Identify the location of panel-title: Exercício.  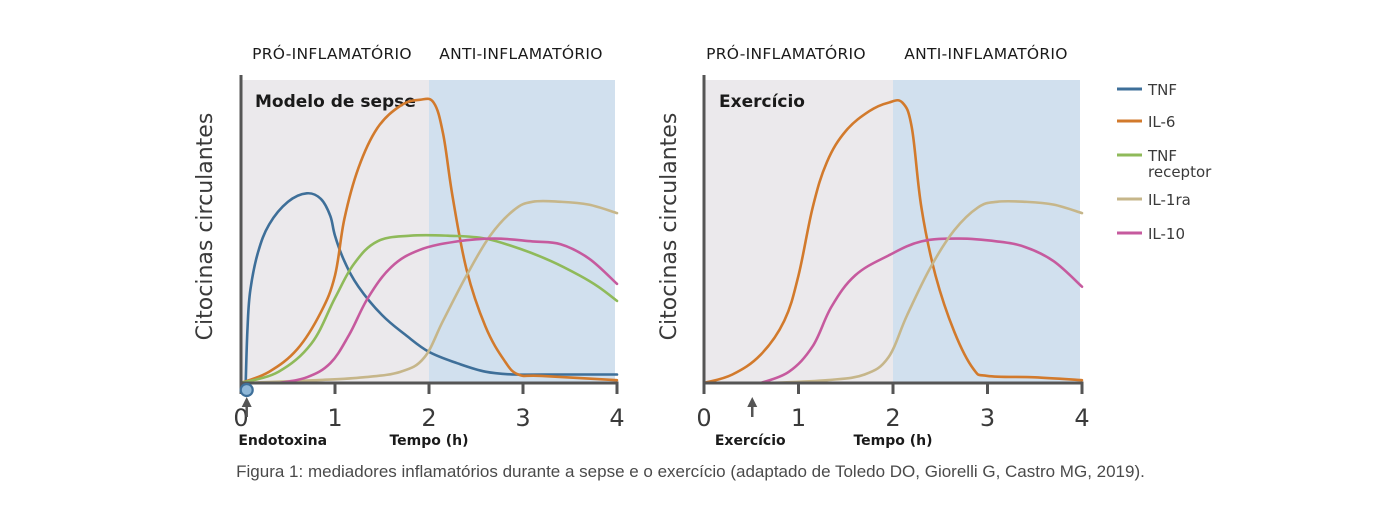
(762, 102).